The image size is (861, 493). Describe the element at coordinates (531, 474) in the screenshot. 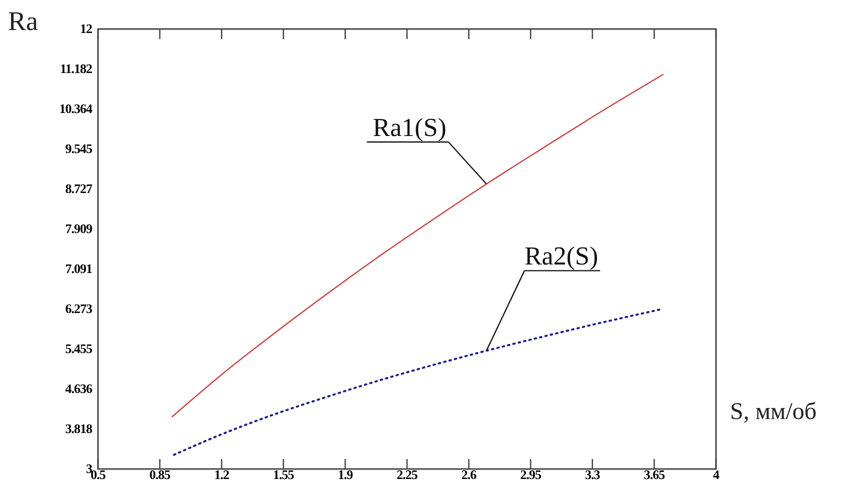

I see `x-tick-label: 2.95` at that location.